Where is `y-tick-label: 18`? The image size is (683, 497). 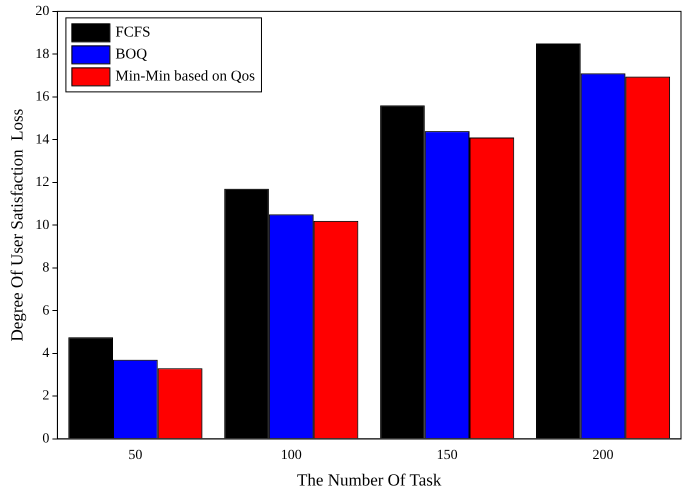 y-tick-label: 18 is located at coordinates (42, 54).